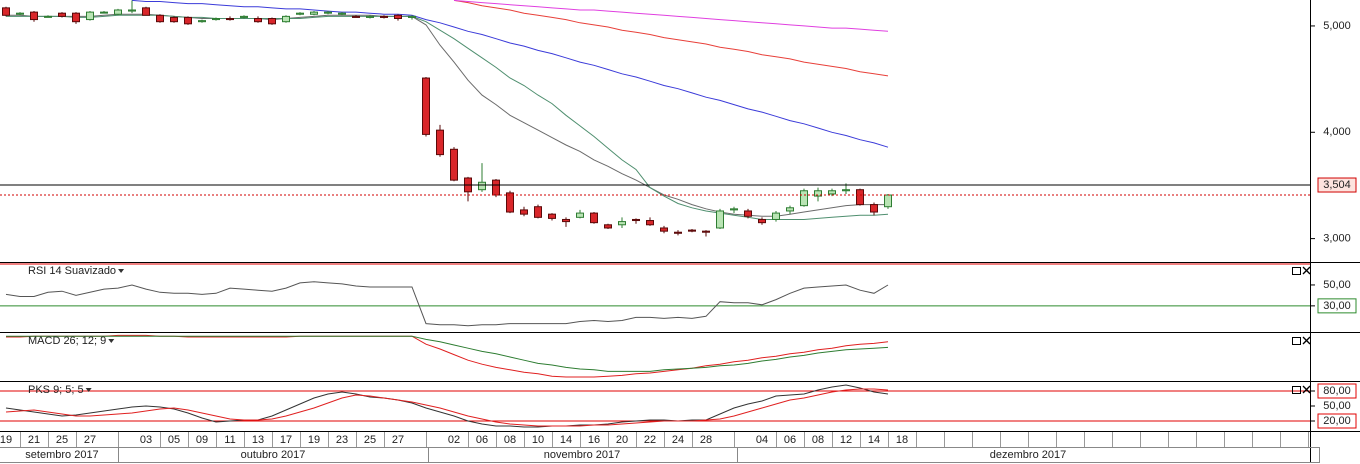  I want to click on x-tick-label: 22, so click(650, 440).